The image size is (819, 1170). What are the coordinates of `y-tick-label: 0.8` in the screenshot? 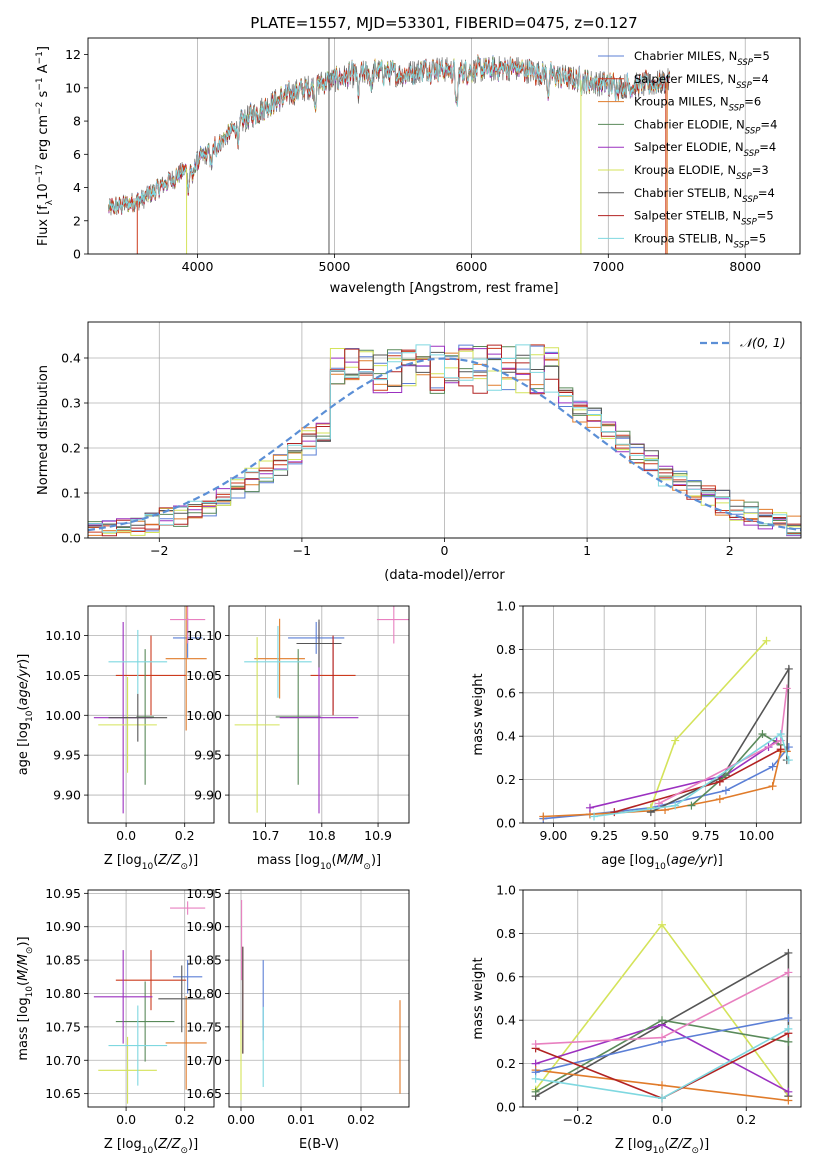 It's located at (506, 649).